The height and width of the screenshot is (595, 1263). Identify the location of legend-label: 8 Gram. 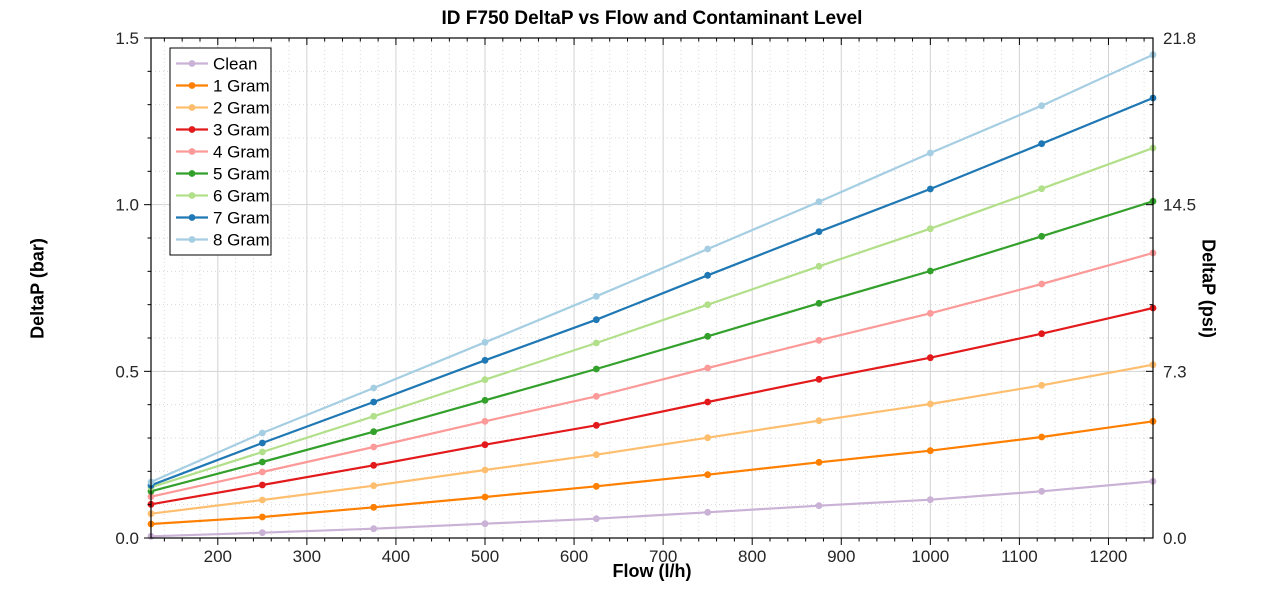
(241, 240).